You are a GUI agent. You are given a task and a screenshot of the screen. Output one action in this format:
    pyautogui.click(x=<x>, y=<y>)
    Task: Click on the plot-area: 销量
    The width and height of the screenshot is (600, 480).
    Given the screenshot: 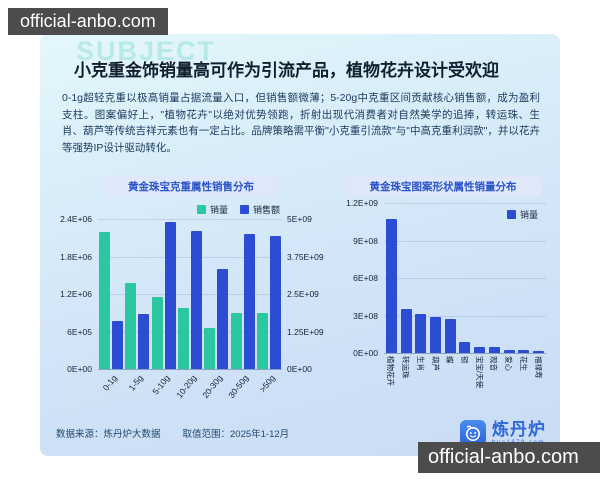 What is the action you would take?
    pyautogui.click(x=465, y=278)
    